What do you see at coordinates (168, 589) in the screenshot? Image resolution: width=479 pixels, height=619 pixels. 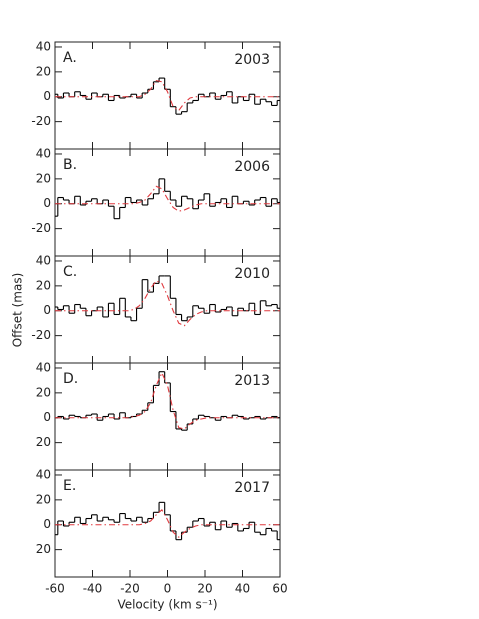 I see `x-tick-label: 0` at bounding box center [168, 589].